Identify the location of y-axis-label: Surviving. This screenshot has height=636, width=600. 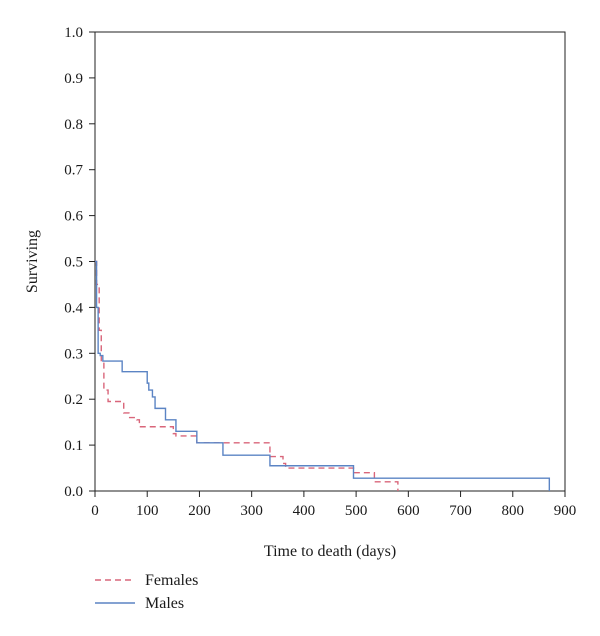
(32, 261).